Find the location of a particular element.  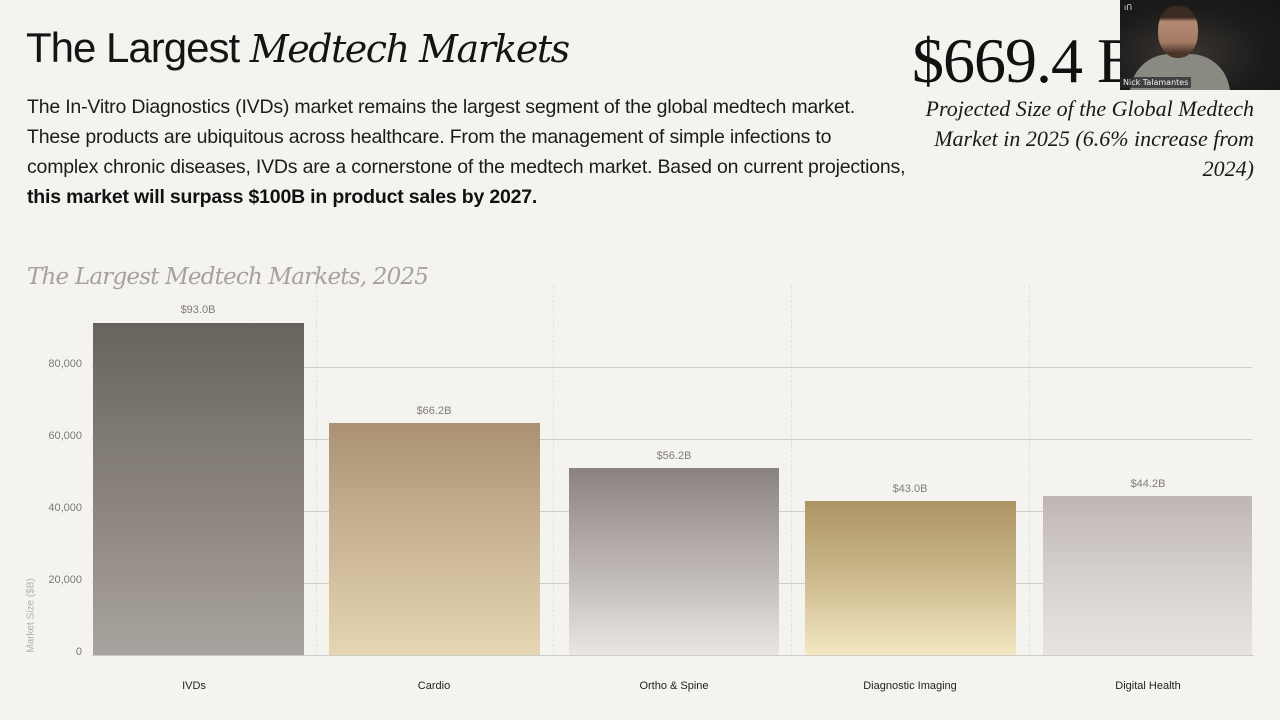

y-axis-label: Market Size ($B) is located at coordinates (31, 615).